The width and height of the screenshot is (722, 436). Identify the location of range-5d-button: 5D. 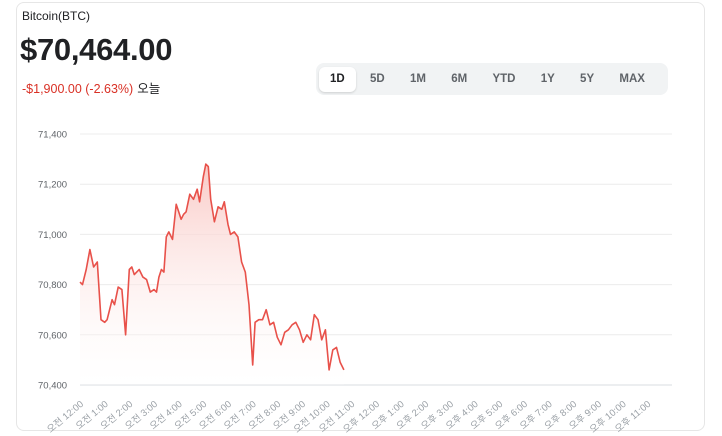
(377, 78).